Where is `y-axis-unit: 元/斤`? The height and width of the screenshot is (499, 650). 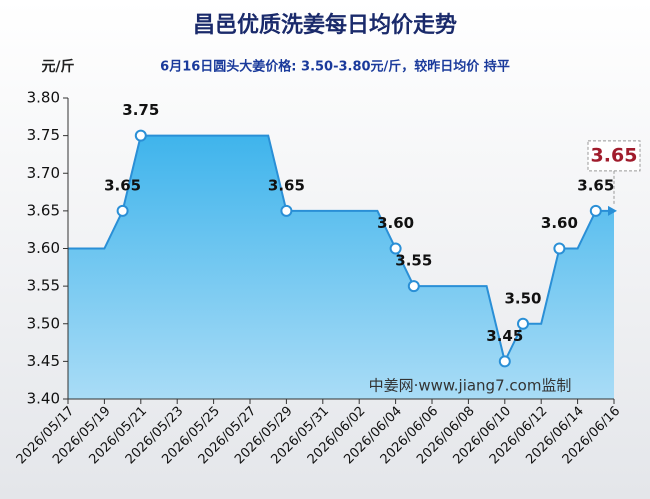 y-axis-unit: 元/斤 is located at coordinates (57, 66).